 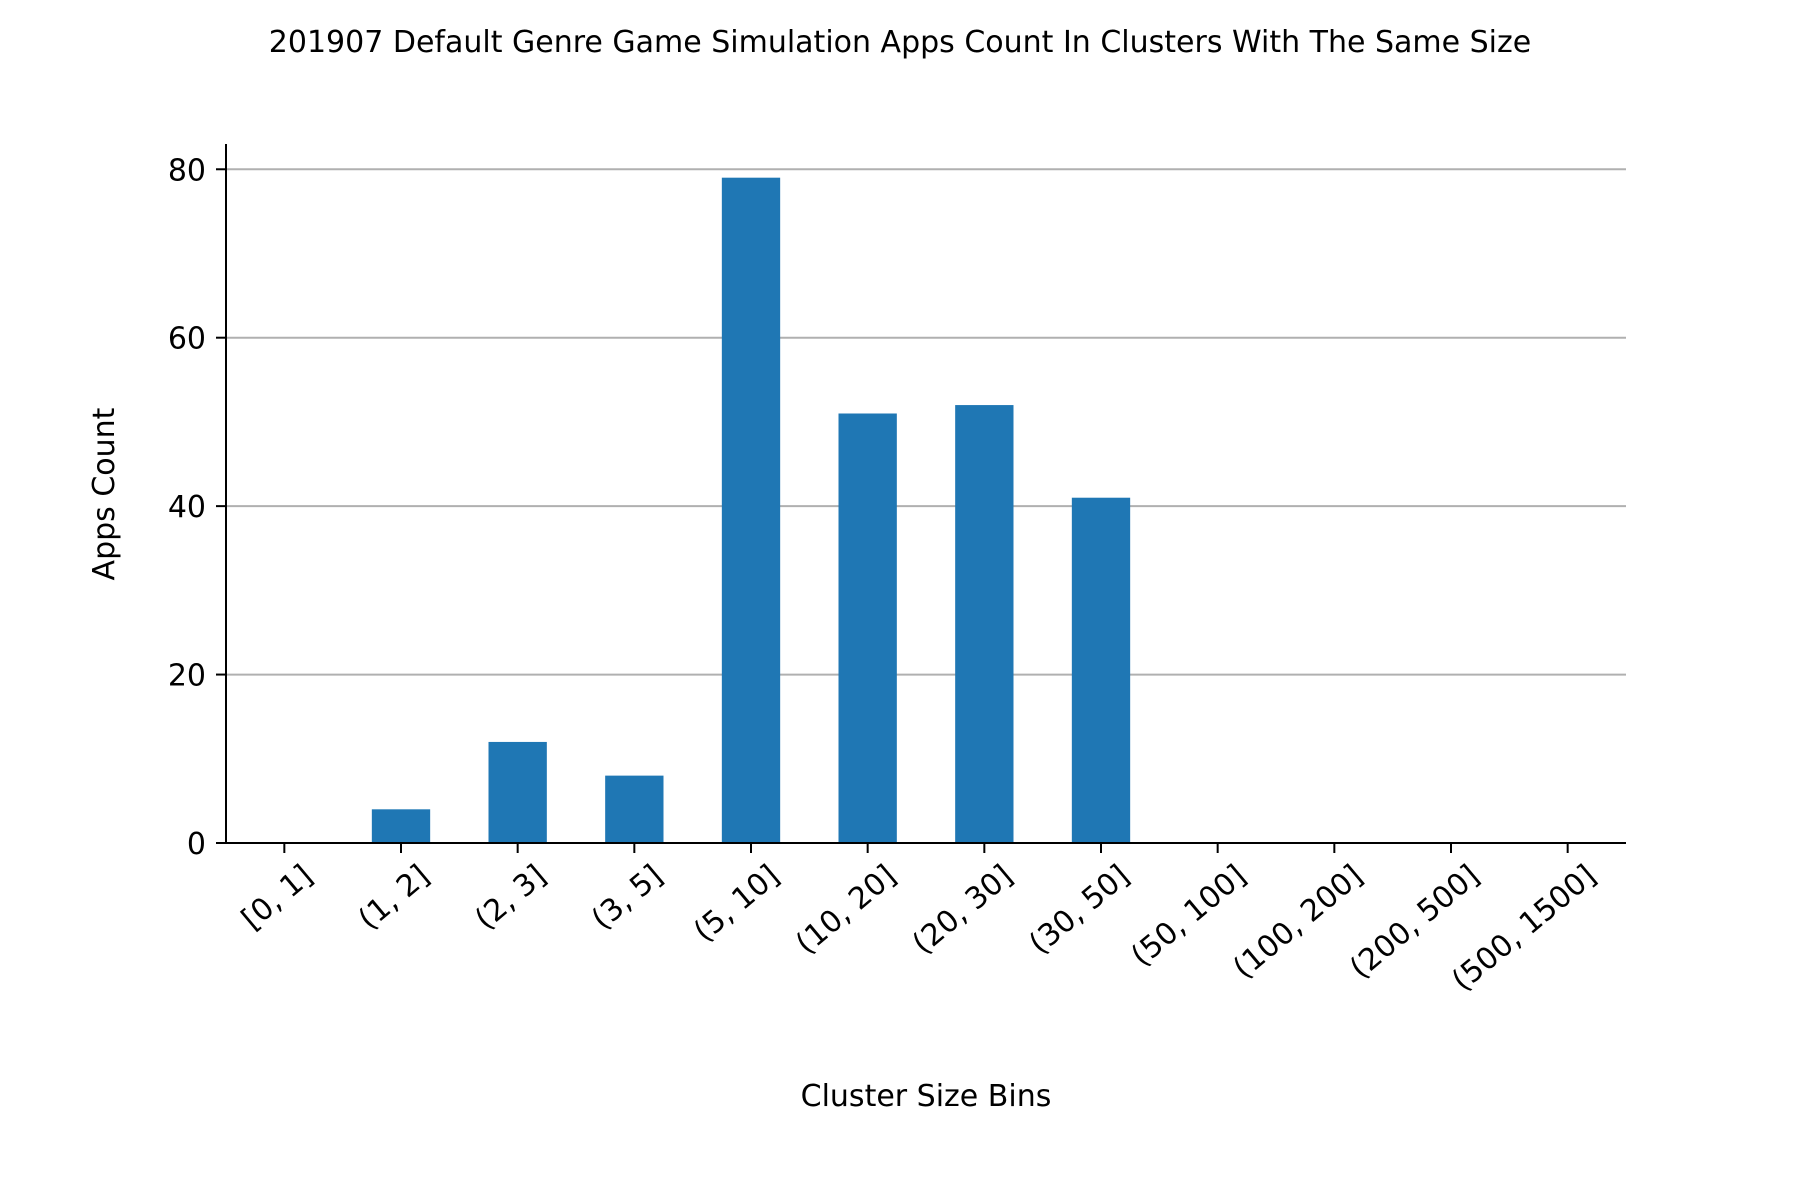 I want to click on y-tick-label: 80, so click(x=187, y=170).